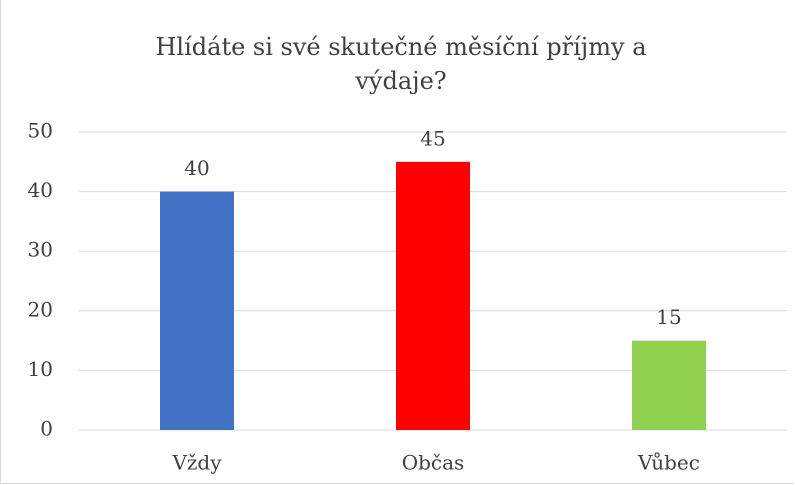 This screenshot has width=795, height=485. What do you see at coordinates (196, 168) in the screenshot?
I see `data-label: 40` at bounding box center [196, 168].